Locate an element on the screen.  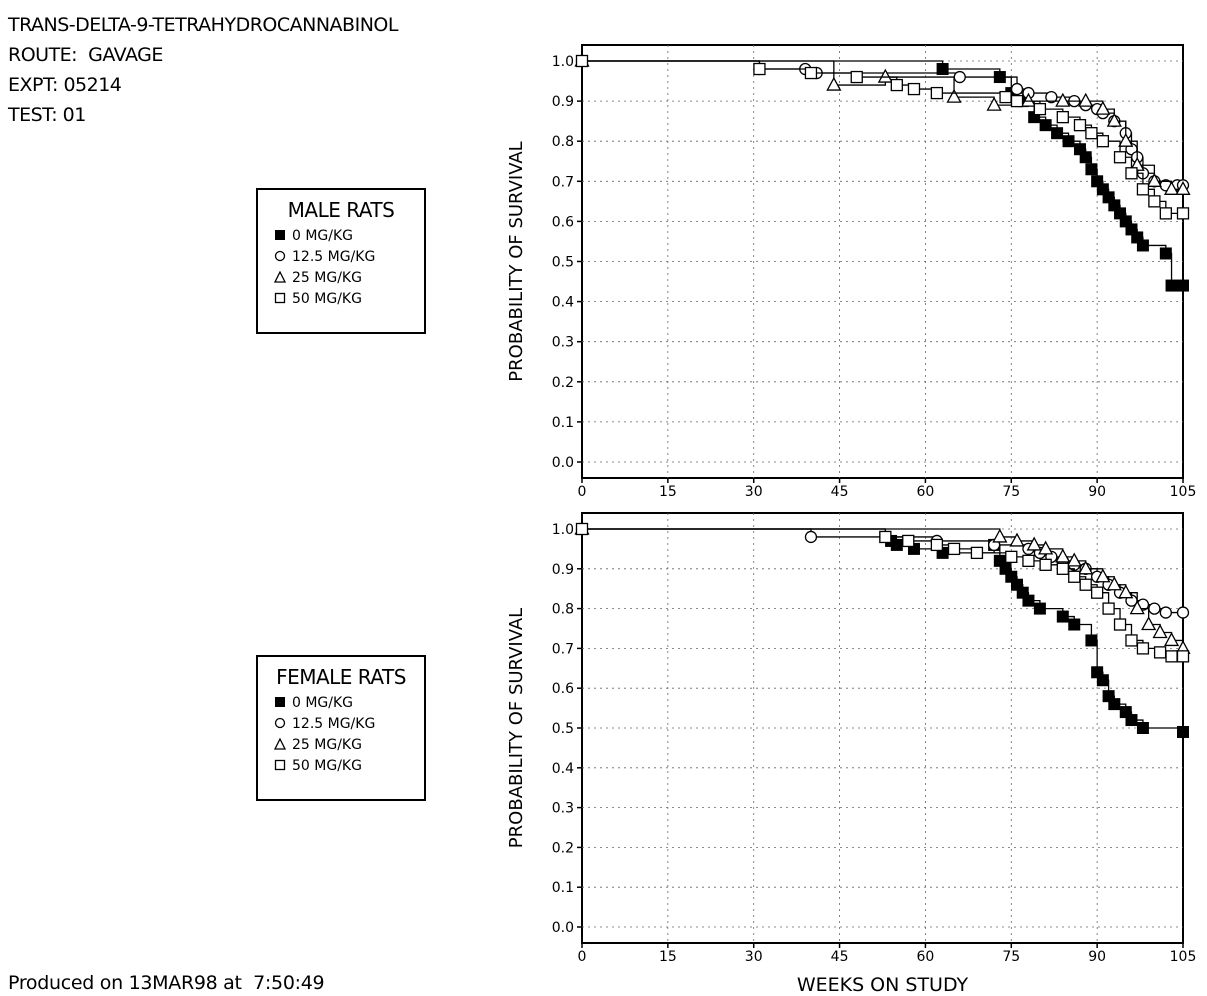
route-label: ROUTE: GAVAGE is located at coordinates (85, 55).